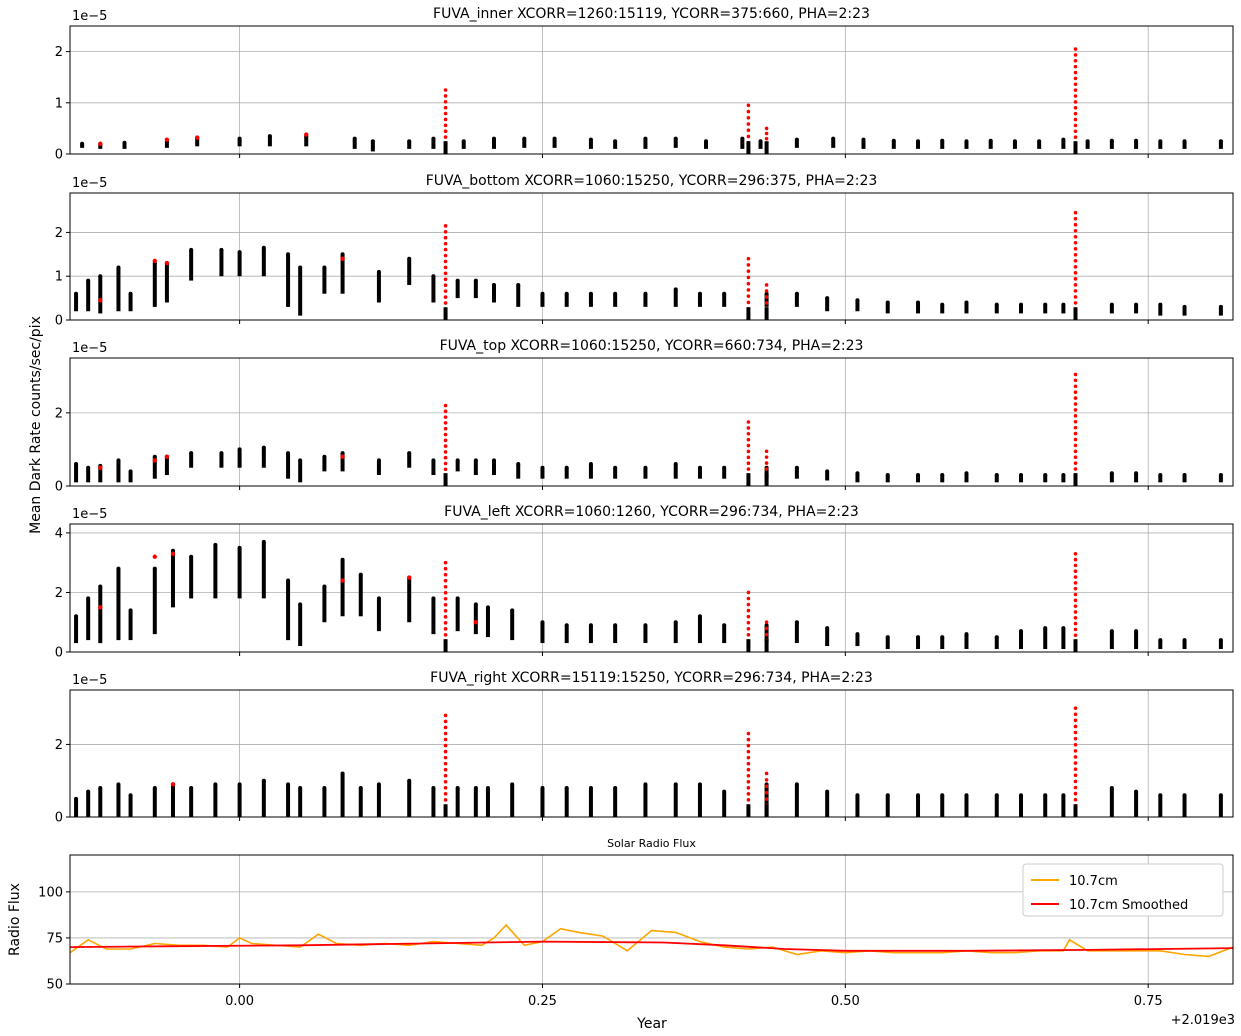 Image resolution: width=1241 pixels, height=1036 pixels. Describe the element at coordinates (89, 183) in the screenshot. I see `scale-label: 1e−5` at that location.